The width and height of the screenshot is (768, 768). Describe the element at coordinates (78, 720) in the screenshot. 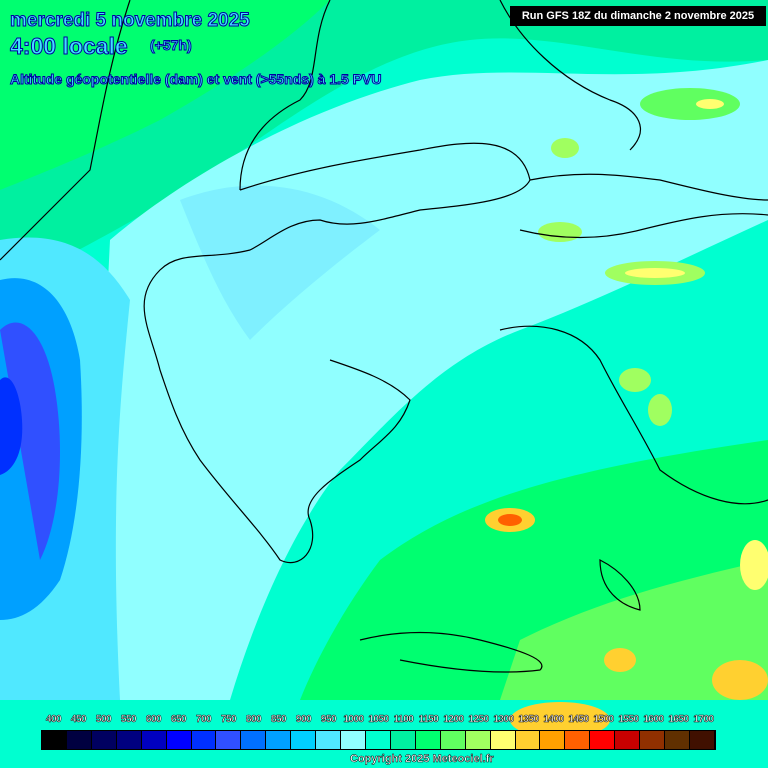

I see `legend-label: 450` at that location.